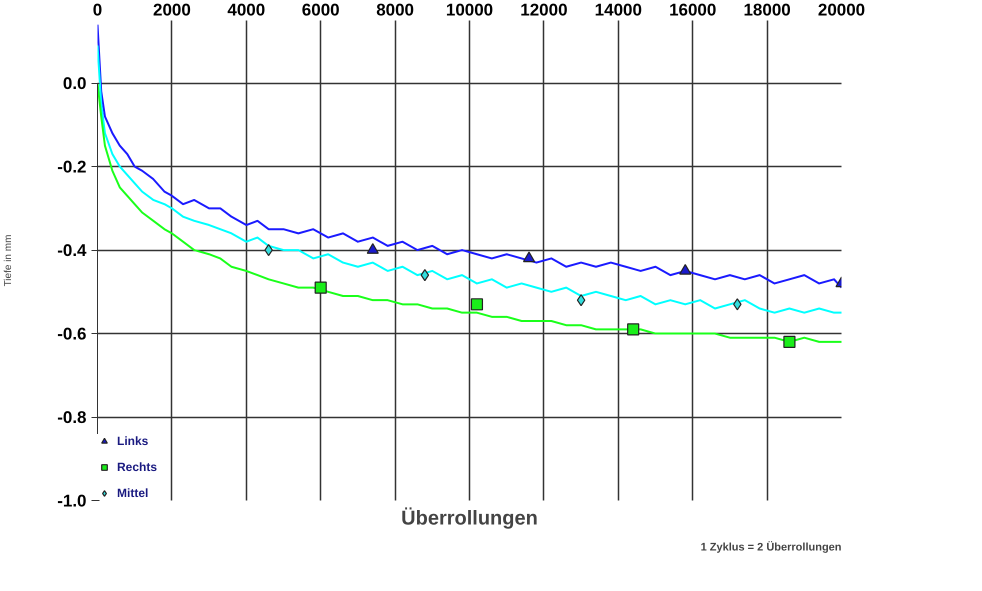  Describe the element at coordinates (72, 167) in the screenshot. I see `y-tick-label: -0.2` at that location.